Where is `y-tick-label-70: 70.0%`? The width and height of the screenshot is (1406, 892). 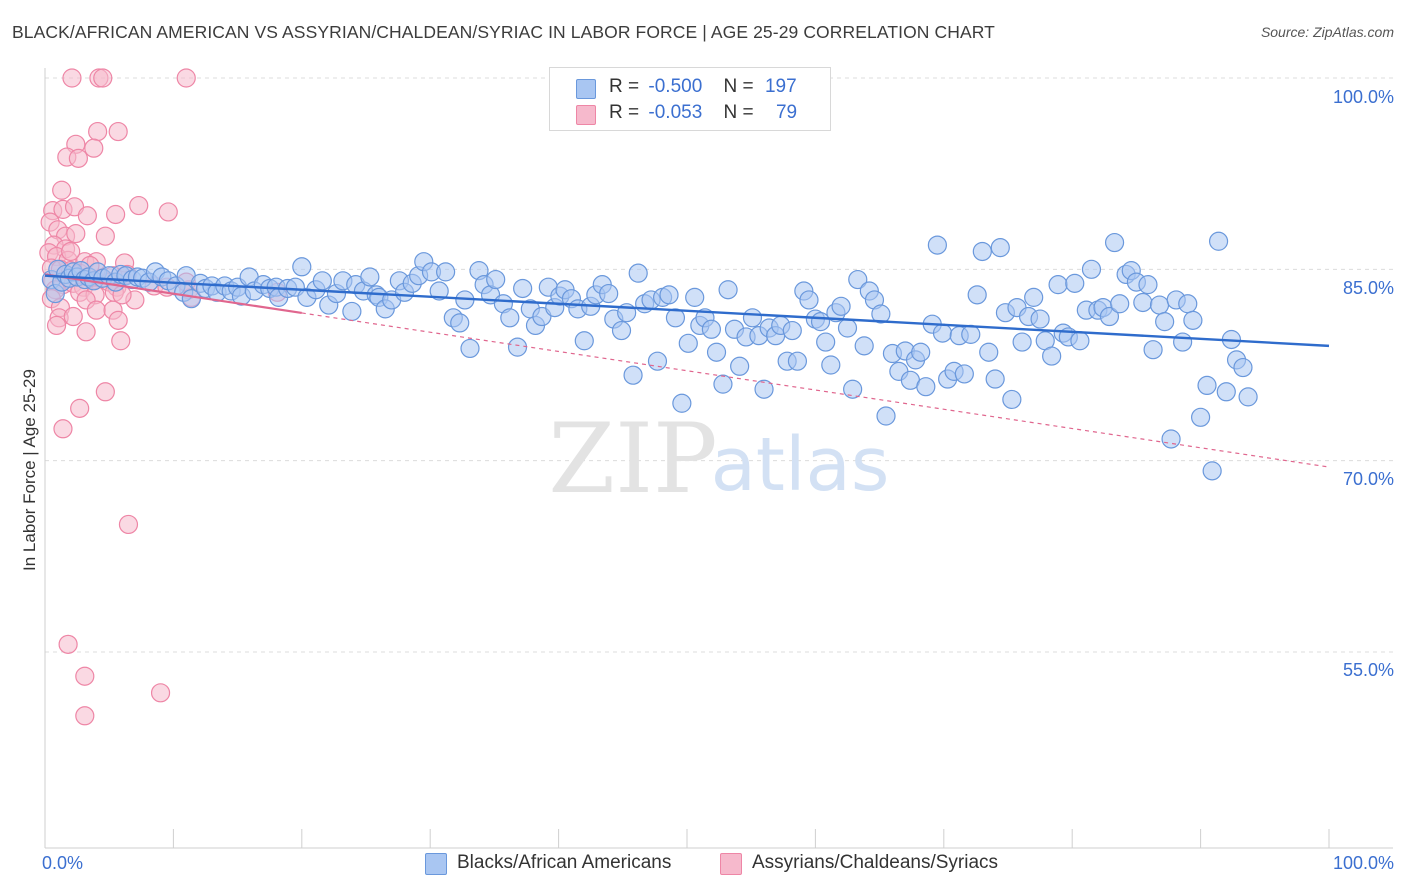
y-tick-label-70: 70.0% is located at coordinates (1368, 479).